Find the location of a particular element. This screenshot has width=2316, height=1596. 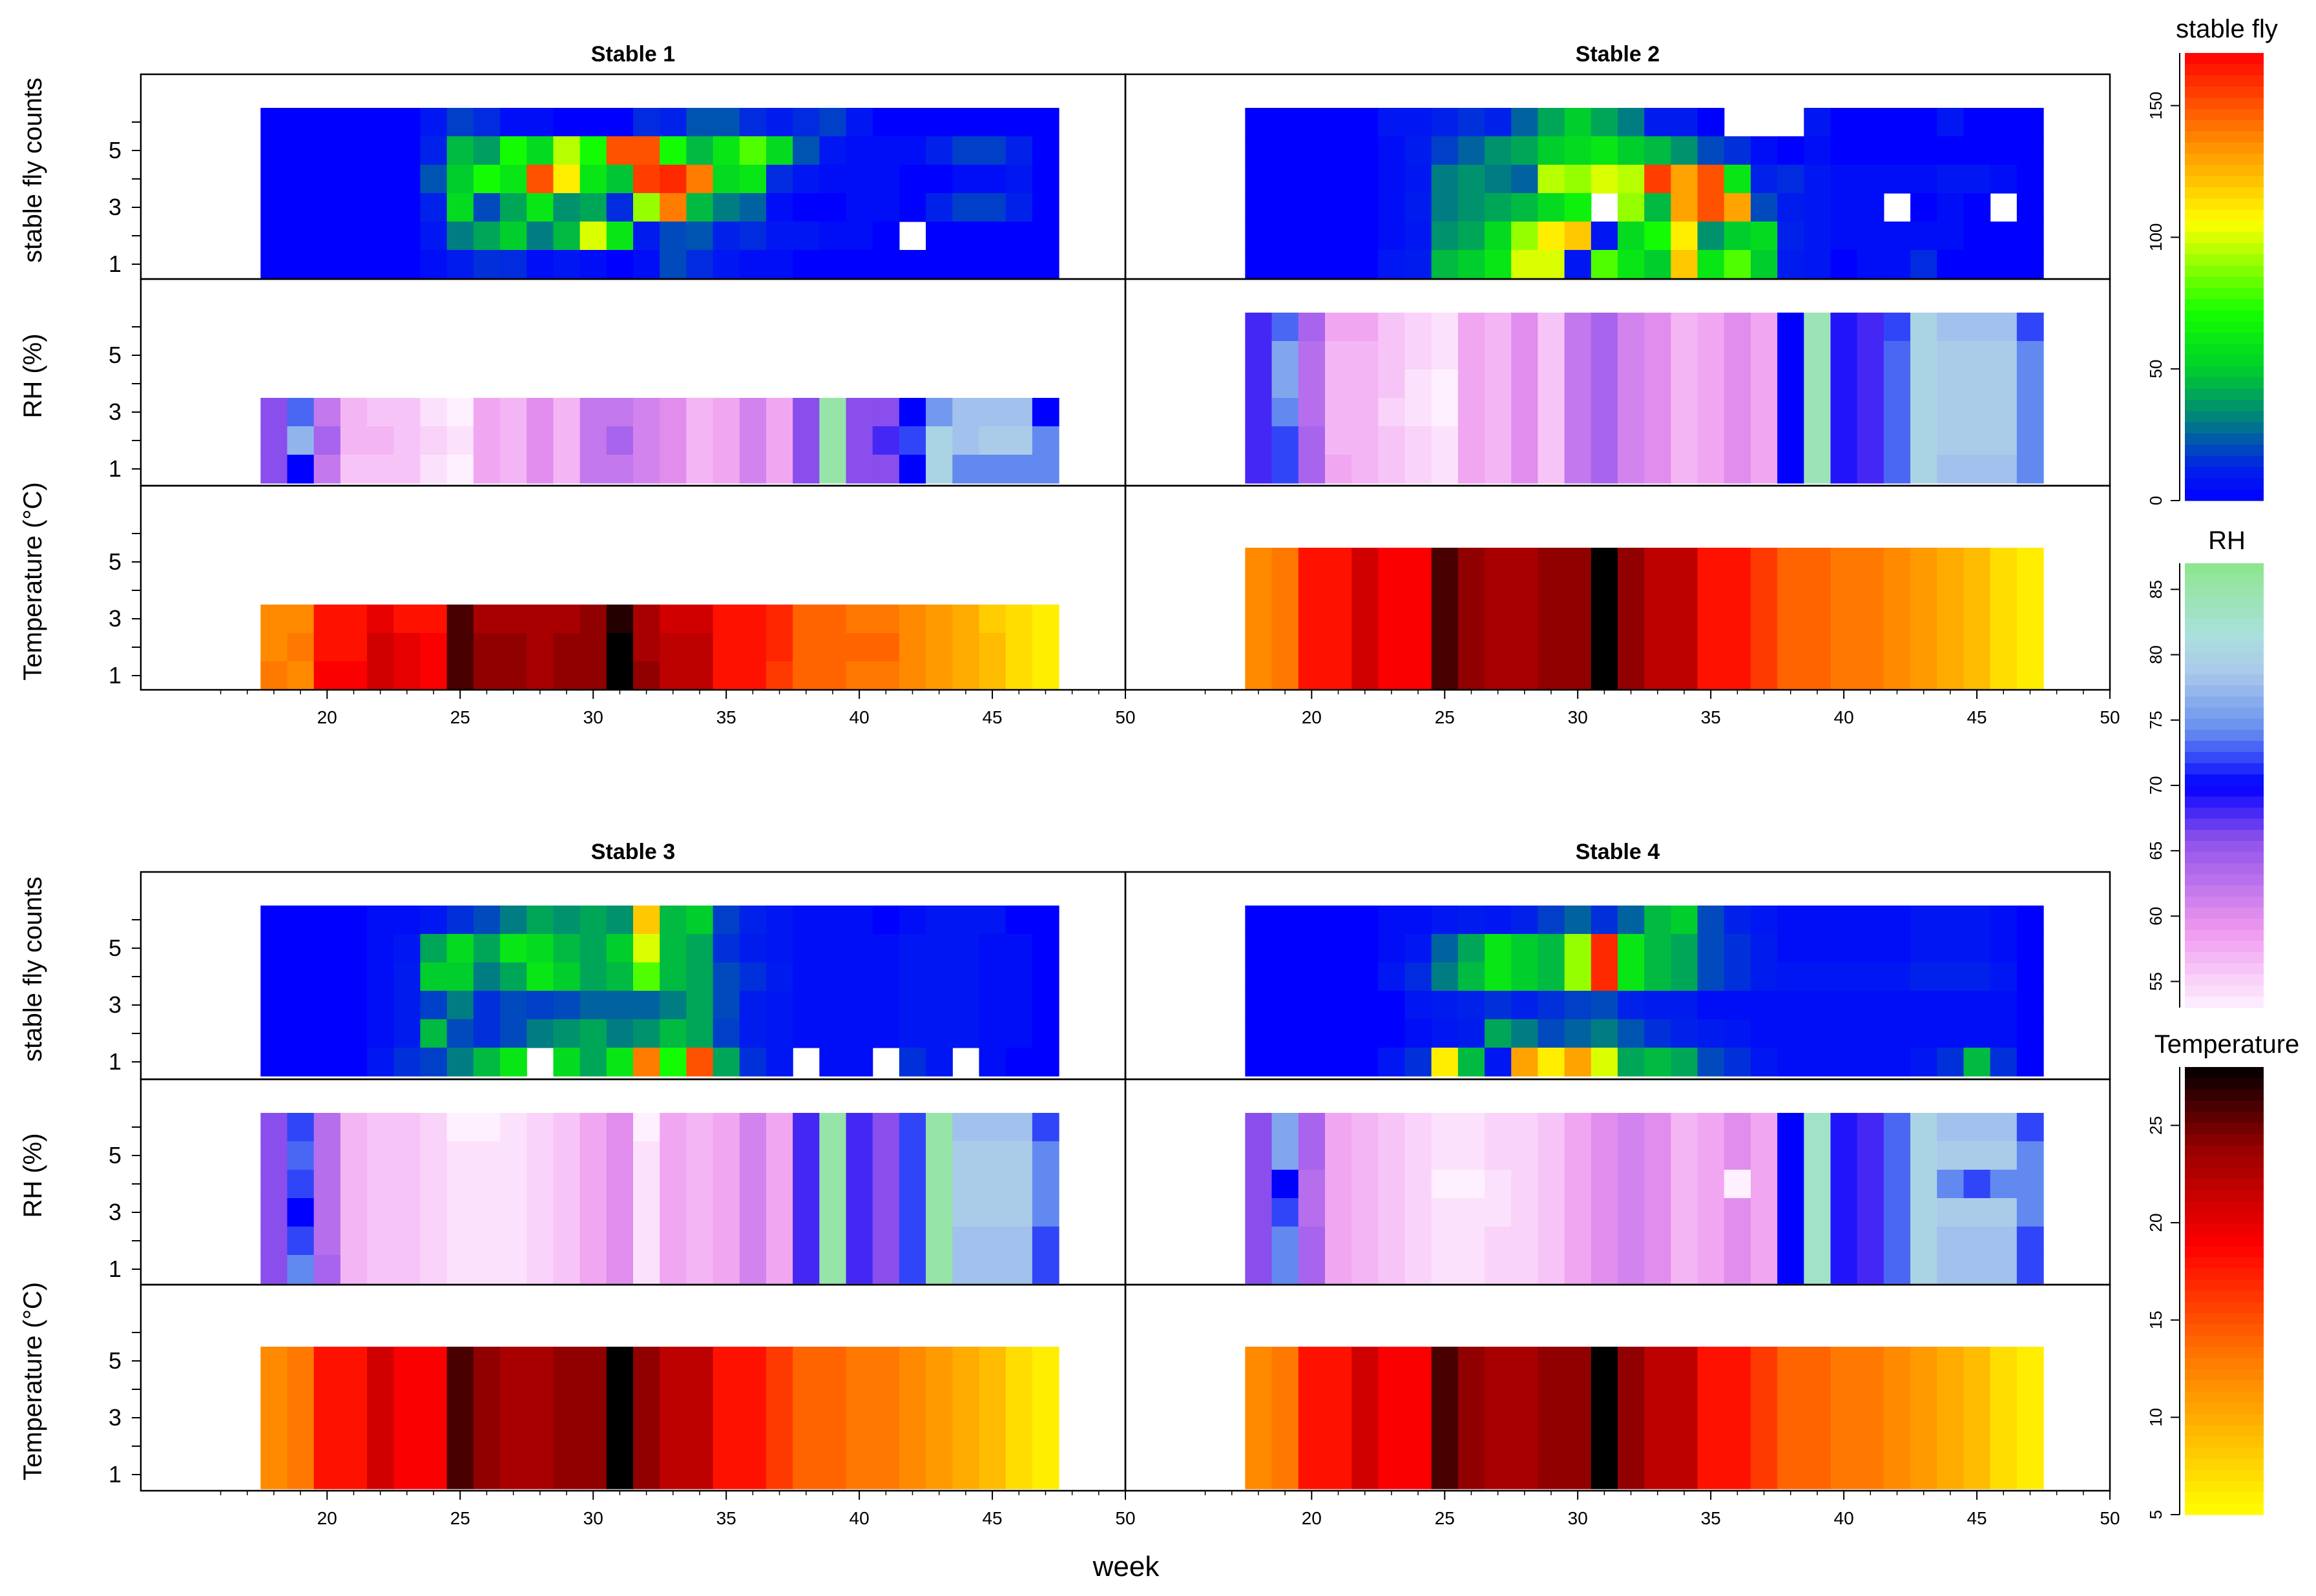

x-tick-label: 30 is located at coordinates (593, 717).